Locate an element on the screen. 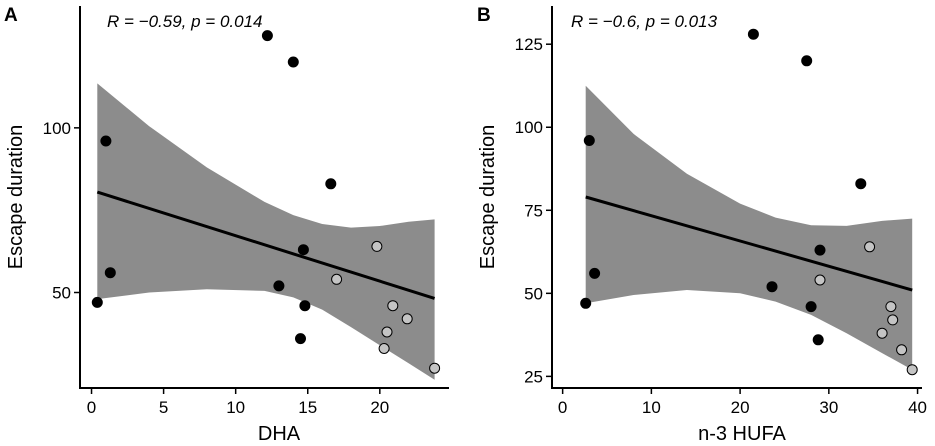 The image size is (935, 446). panel-b-x-tick-label: 40 is located at coordinates (917, 407).